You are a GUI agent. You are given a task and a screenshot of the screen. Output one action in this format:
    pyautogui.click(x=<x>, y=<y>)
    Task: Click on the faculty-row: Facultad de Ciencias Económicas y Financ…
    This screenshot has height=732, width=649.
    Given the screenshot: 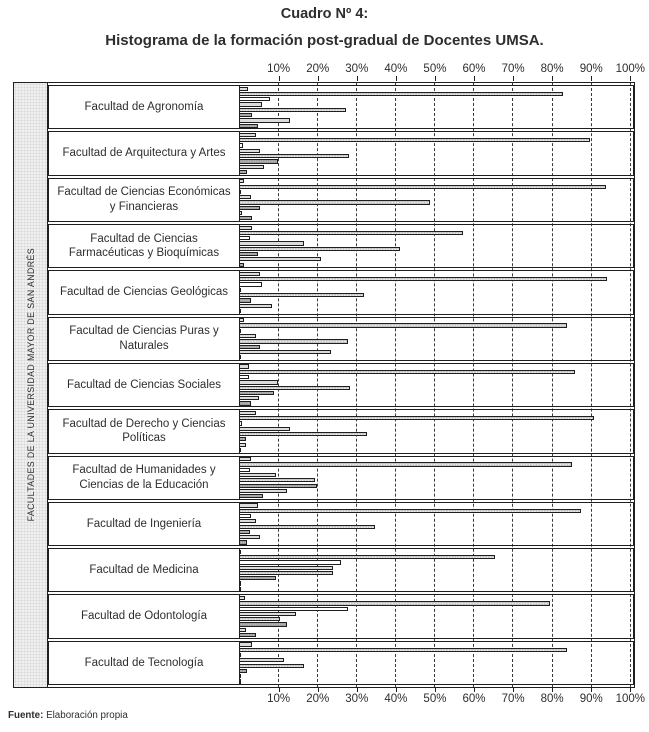 What is the action you would take?
    pyautogui.click(x=341, y=199)
    